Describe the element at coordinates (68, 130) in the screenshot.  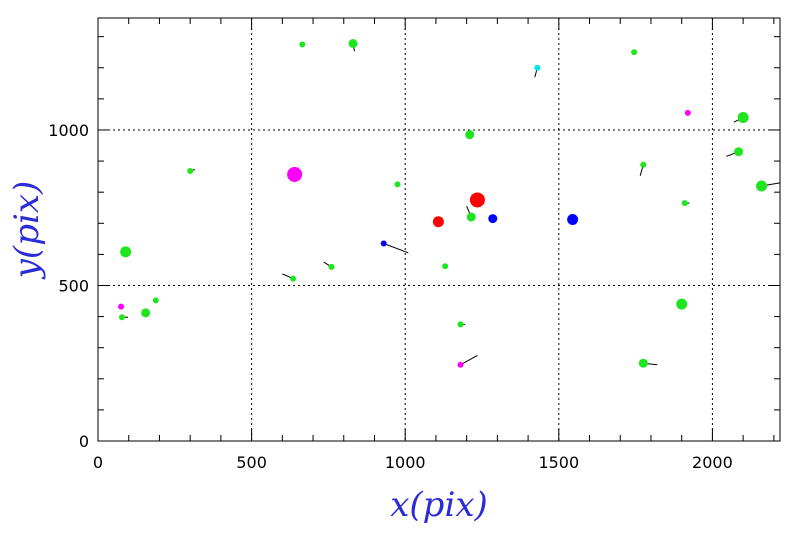
I see `y-tick-label: 1000` at that location.